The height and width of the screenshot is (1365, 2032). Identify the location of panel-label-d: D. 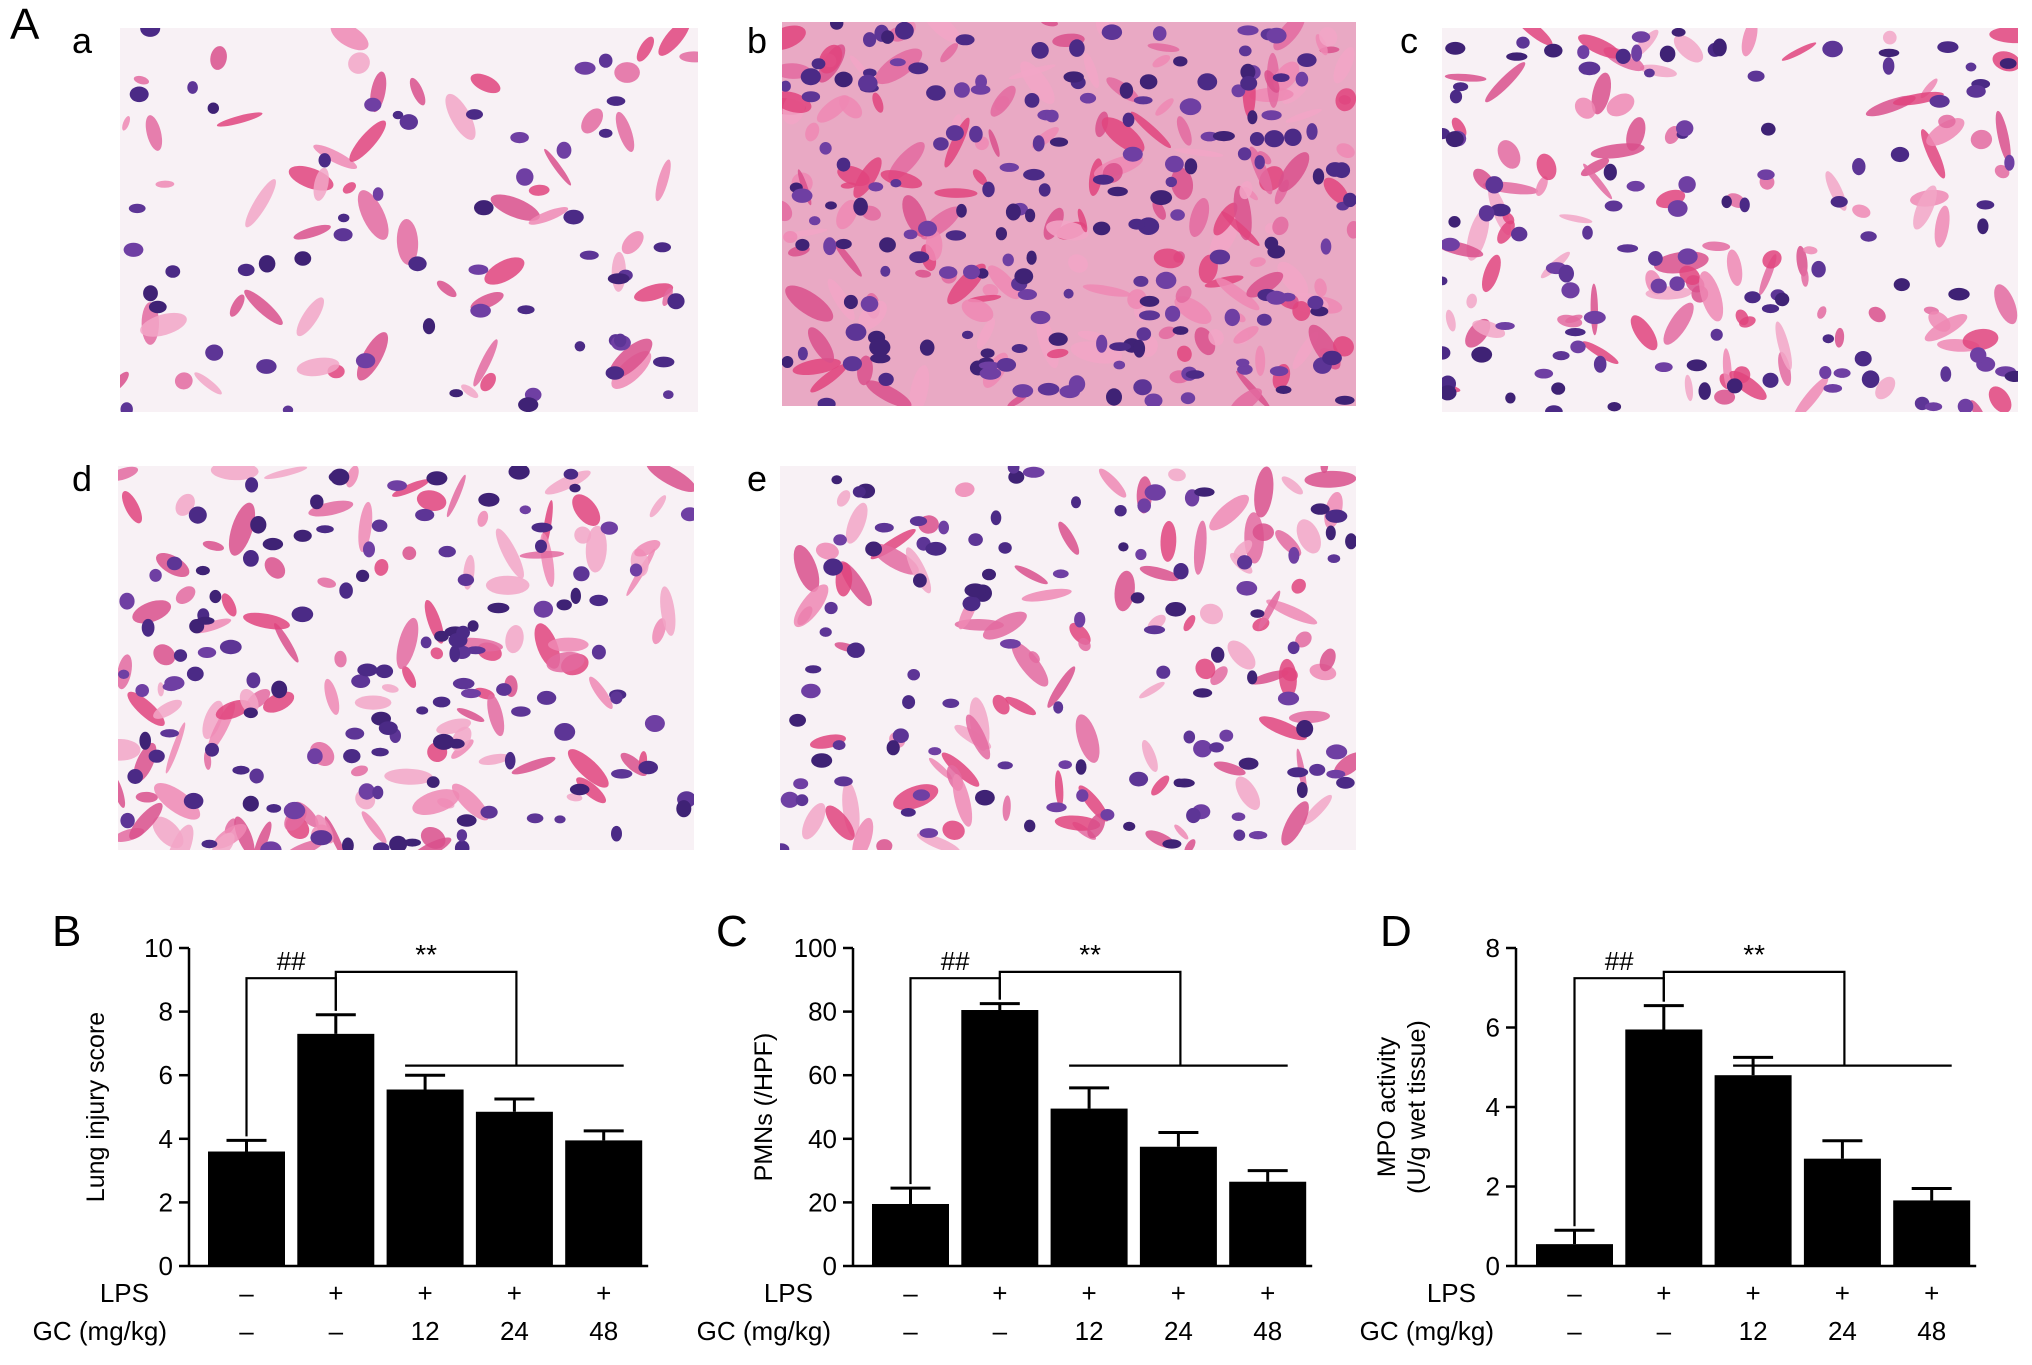
(1396, 931).